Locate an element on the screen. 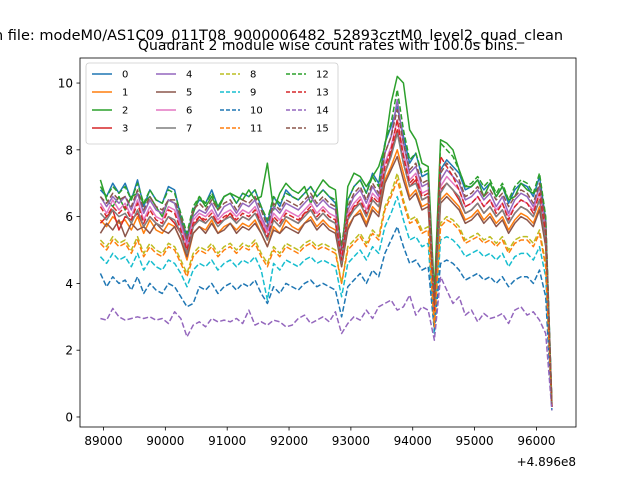 The height and width of the screenshot is (480, 640). legend-label-11: 11 is located at coordinates (256, 129).